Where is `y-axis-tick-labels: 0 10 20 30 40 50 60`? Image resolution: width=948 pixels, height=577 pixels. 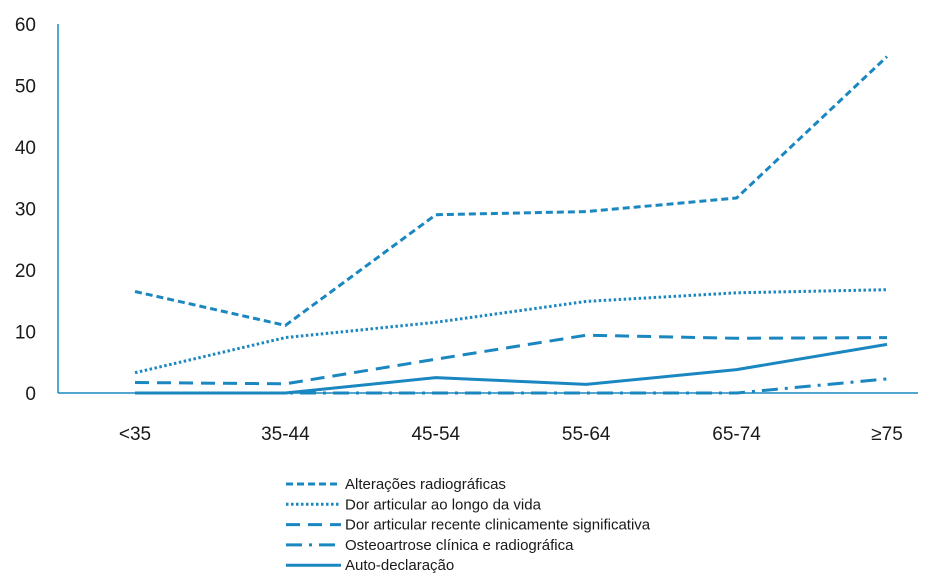 y-axis-tick-labels: 0 10 20 30 40 50 60 is located at coordinates (25, 210).